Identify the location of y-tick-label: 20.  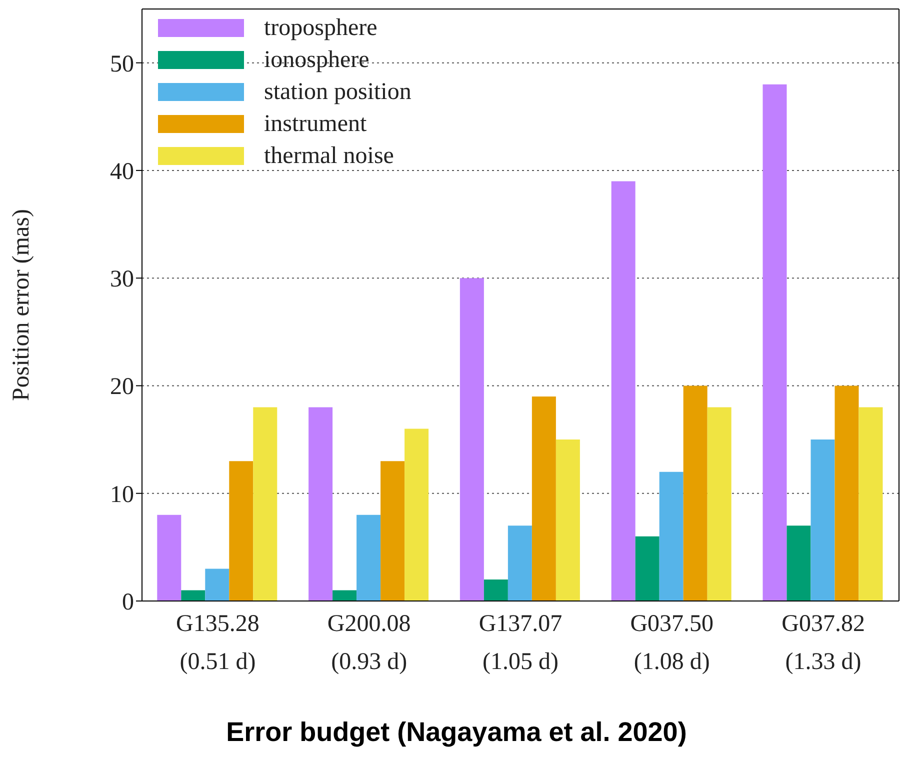
(122, 387).